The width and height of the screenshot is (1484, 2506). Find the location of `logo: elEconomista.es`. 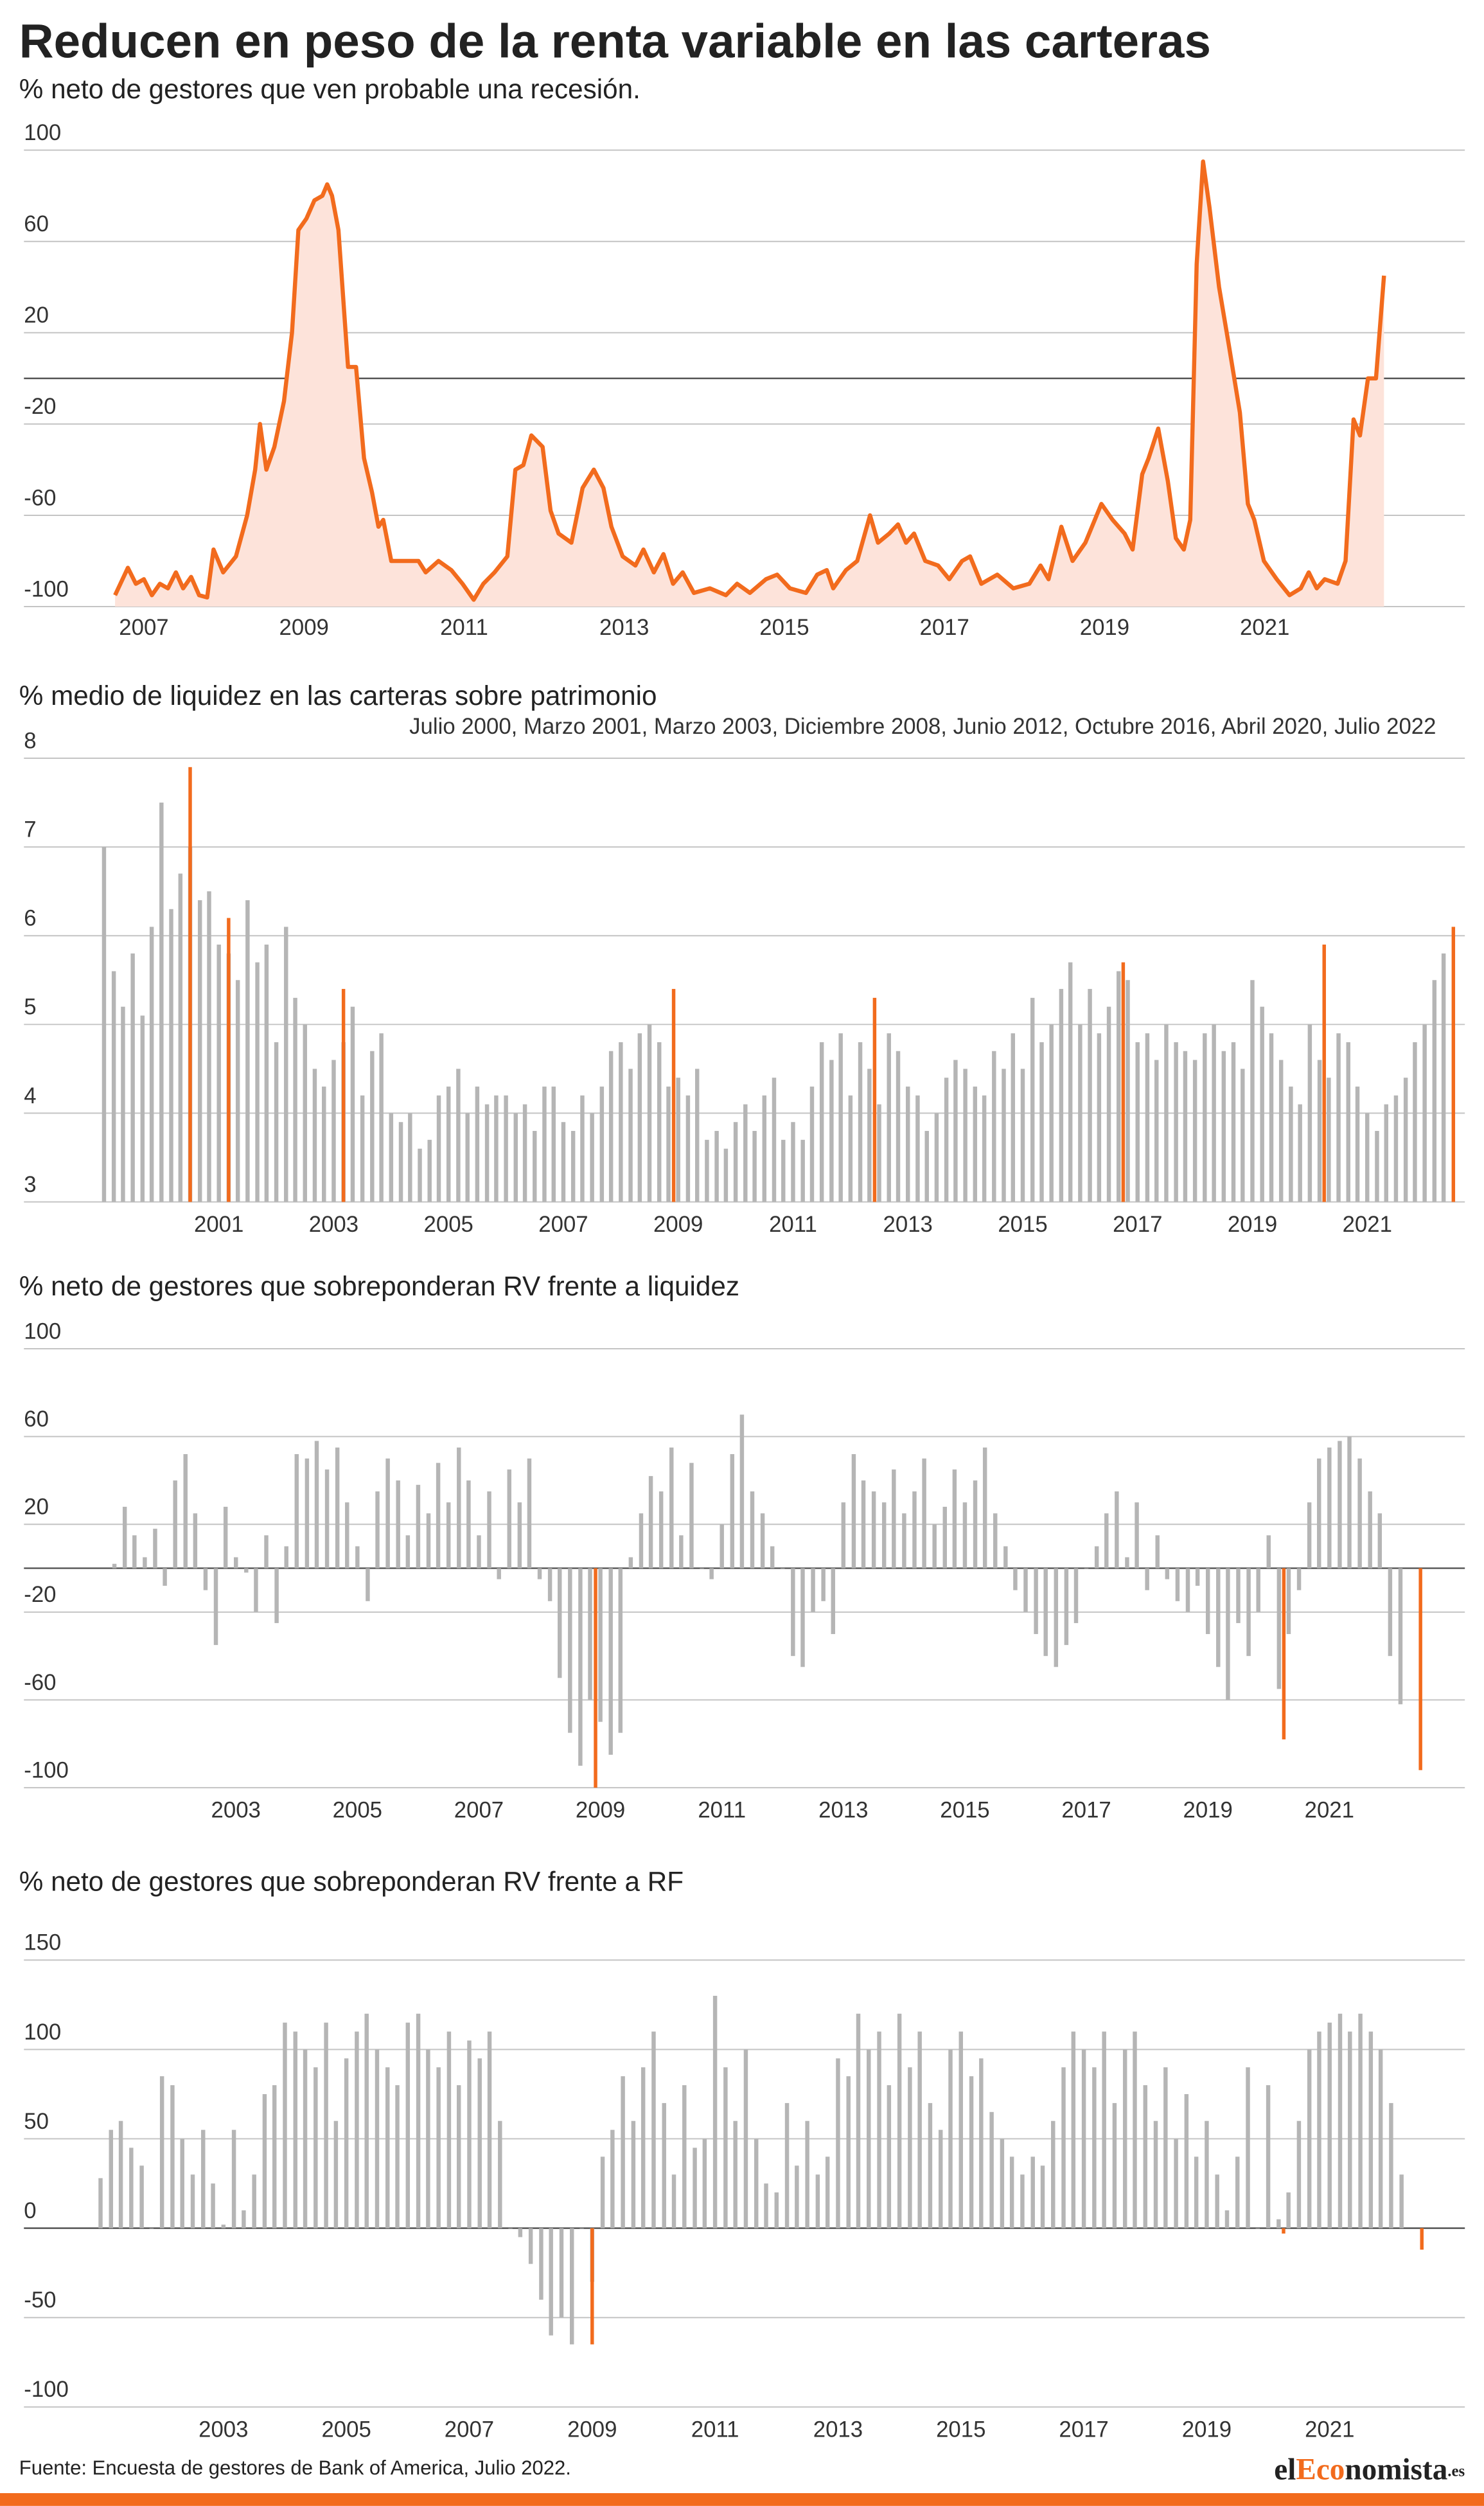

logo: elEconomista.es is located at coordinates (1370, 2470).